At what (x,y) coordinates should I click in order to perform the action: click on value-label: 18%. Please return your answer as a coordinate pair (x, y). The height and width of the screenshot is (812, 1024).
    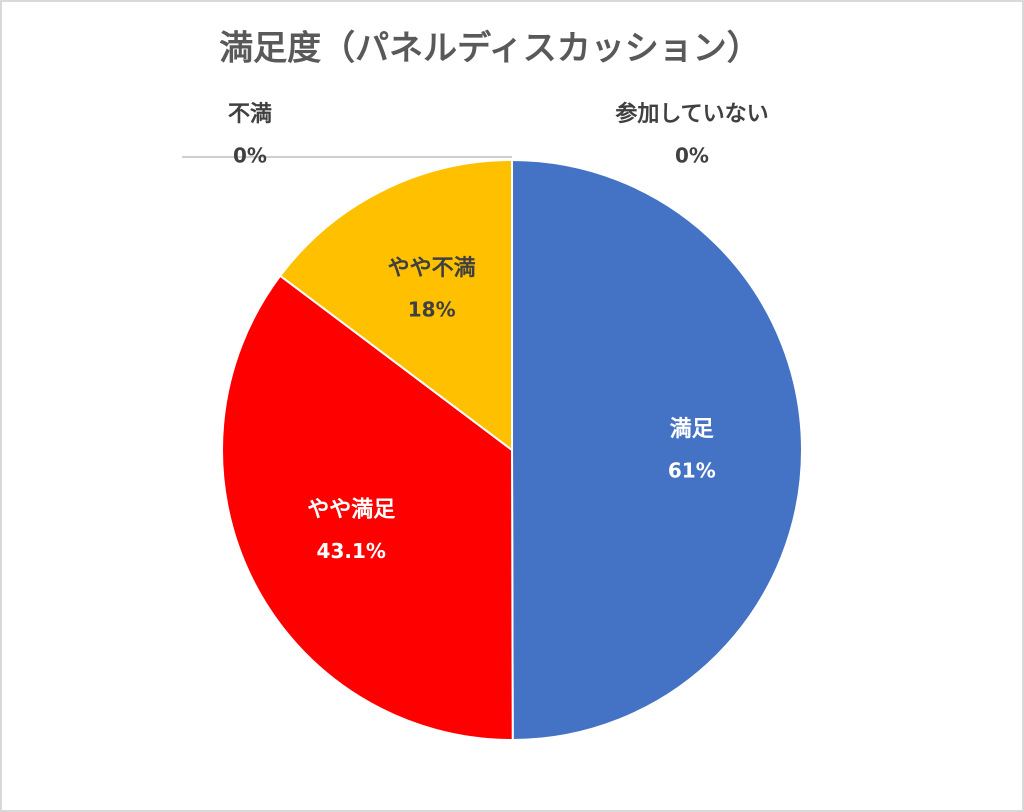
    Looking at the image, I should click on (432, 310).